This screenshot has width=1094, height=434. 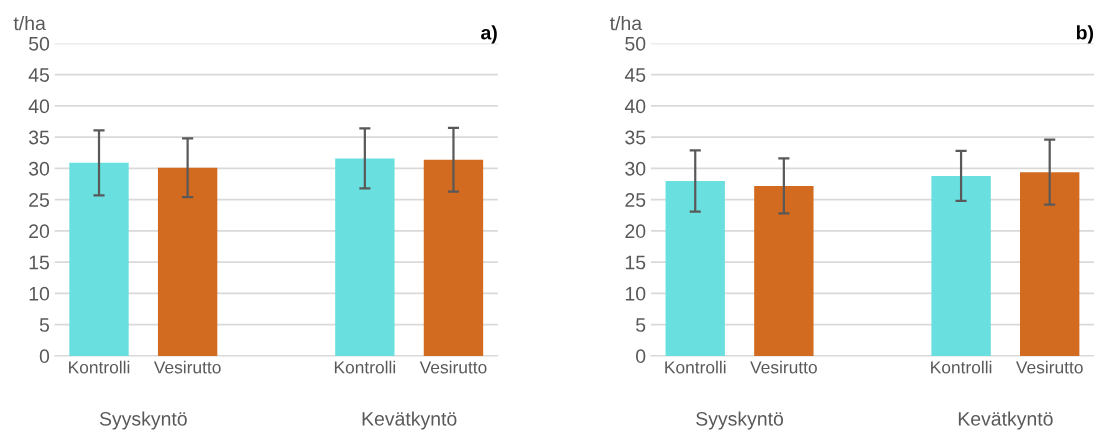 What do you see at coordinates (489, 34) in the screenshot?
I see `chart-title: a)` at bounding box center [489, 34].